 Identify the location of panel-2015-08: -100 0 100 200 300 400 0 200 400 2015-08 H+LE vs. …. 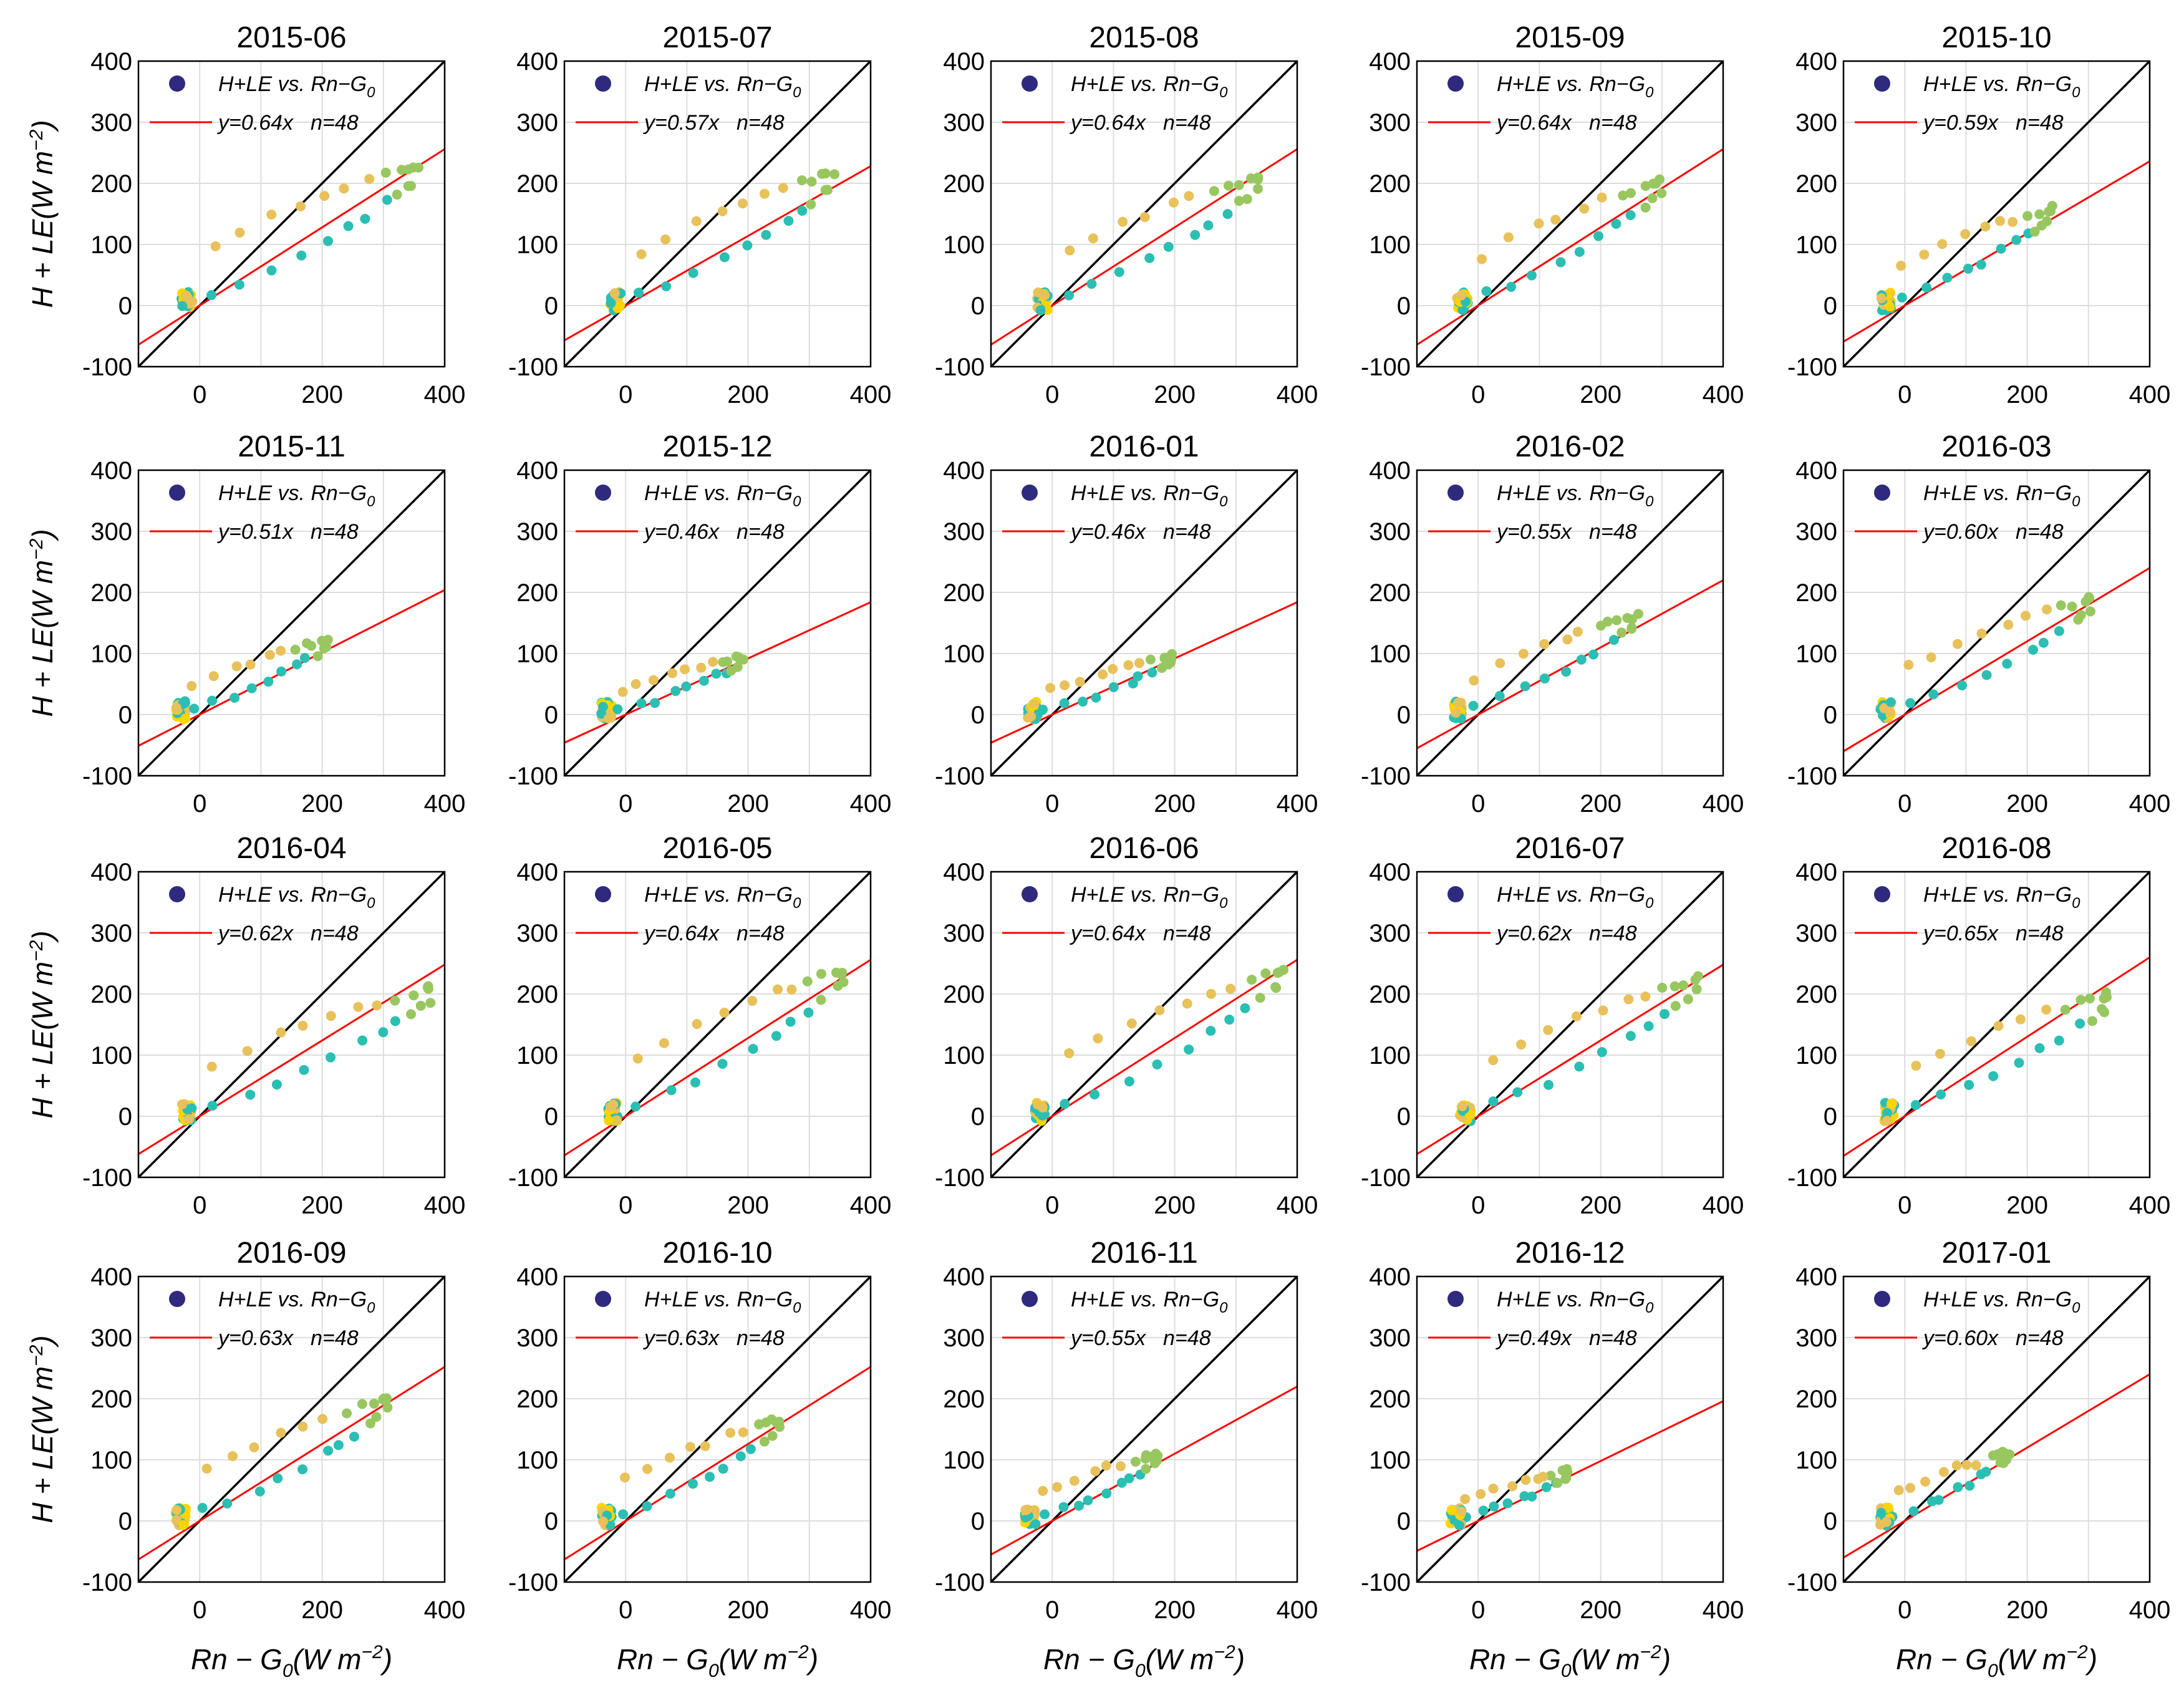
(1126, 214).